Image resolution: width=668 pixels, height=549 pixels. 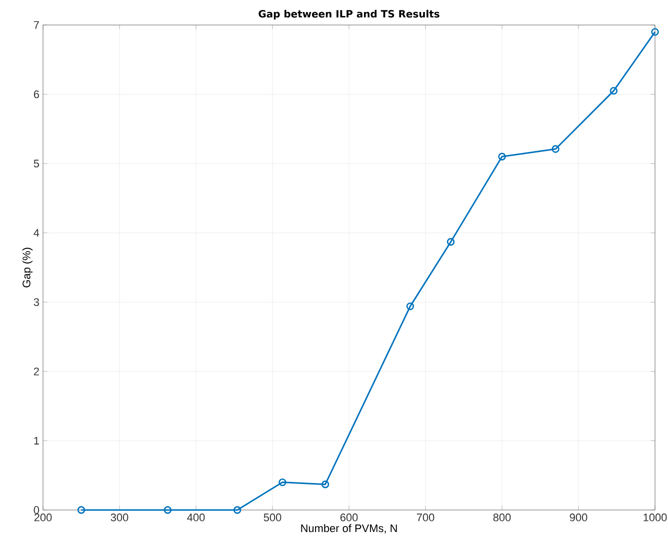 What do you see at coordinates (36, 440) in the screenshot?
I see `y-tick-label: 1` at bounding box center [36, 440].